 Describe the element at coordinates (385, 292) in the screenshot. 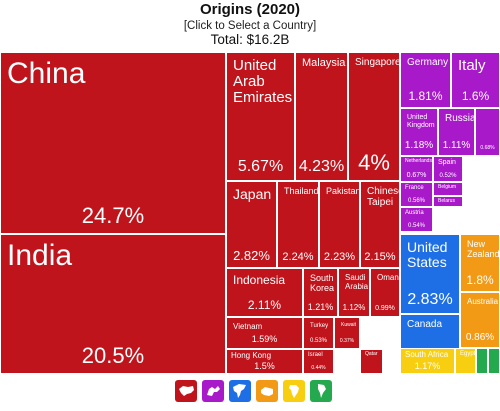

I see `tile-oman: Oman 0.99%` at that location.